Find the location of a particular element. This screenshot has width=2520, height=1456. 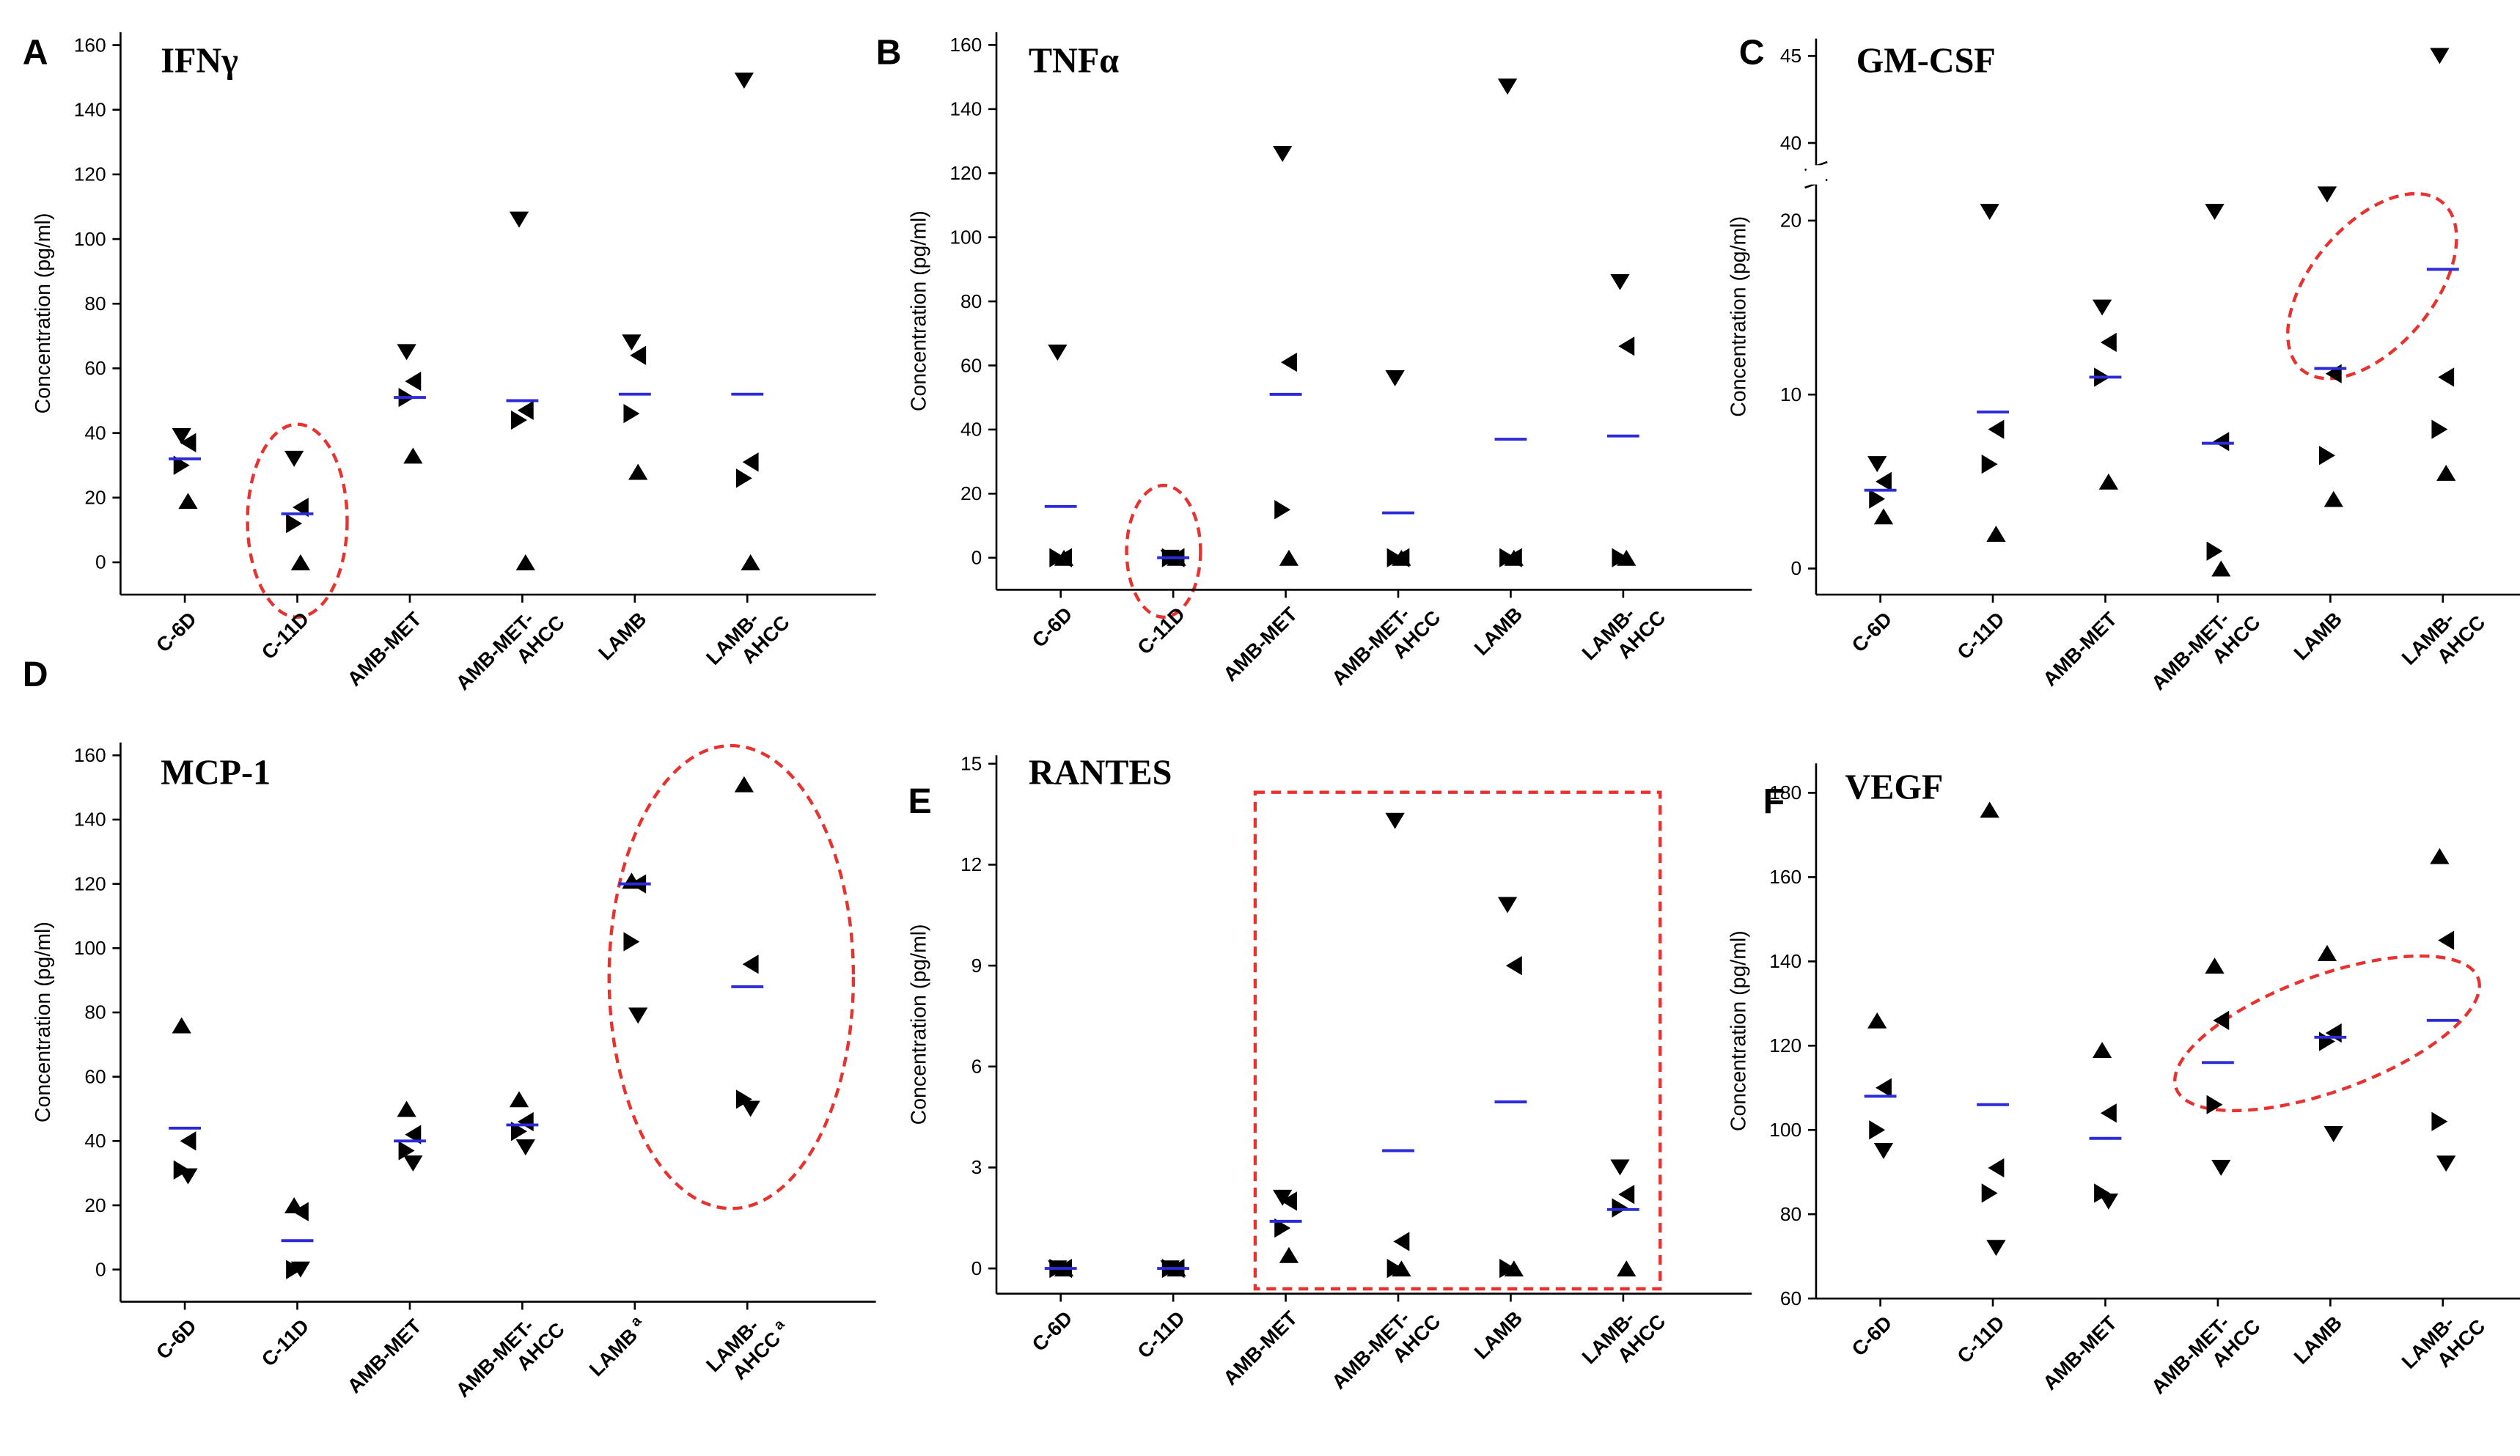

panel-letter: E is located at coordinates (919, 801).